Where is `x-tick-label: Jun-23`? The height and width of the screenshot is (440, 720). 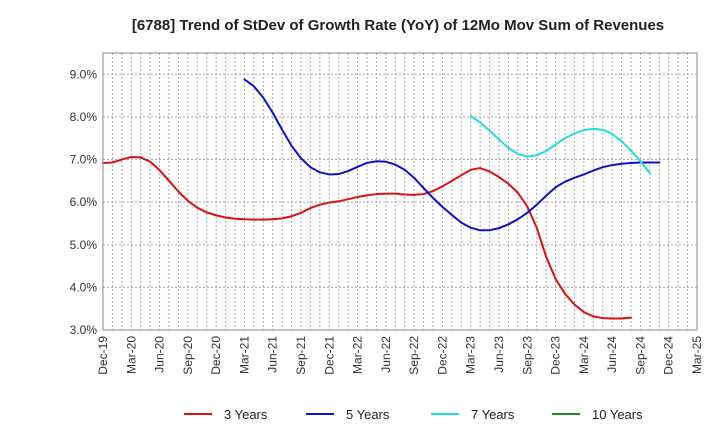 x-tick-label: Jun-23 is located at coordinates (499, 354).